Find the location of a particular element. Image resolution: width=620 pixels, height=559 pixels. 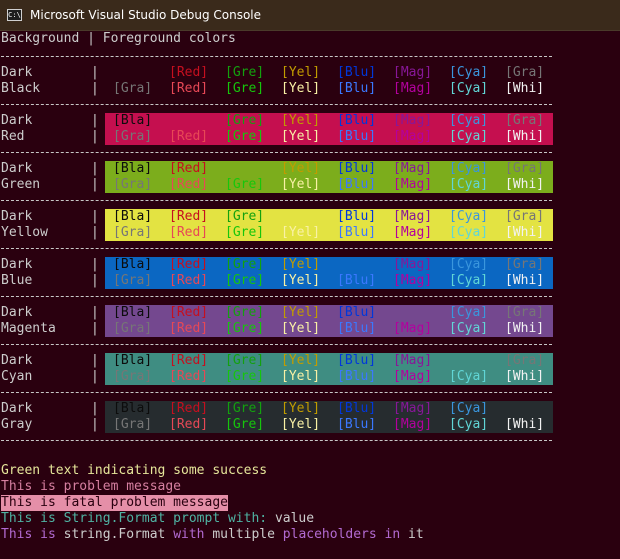

row-label: Cyan is located at coordinates (17, 376).